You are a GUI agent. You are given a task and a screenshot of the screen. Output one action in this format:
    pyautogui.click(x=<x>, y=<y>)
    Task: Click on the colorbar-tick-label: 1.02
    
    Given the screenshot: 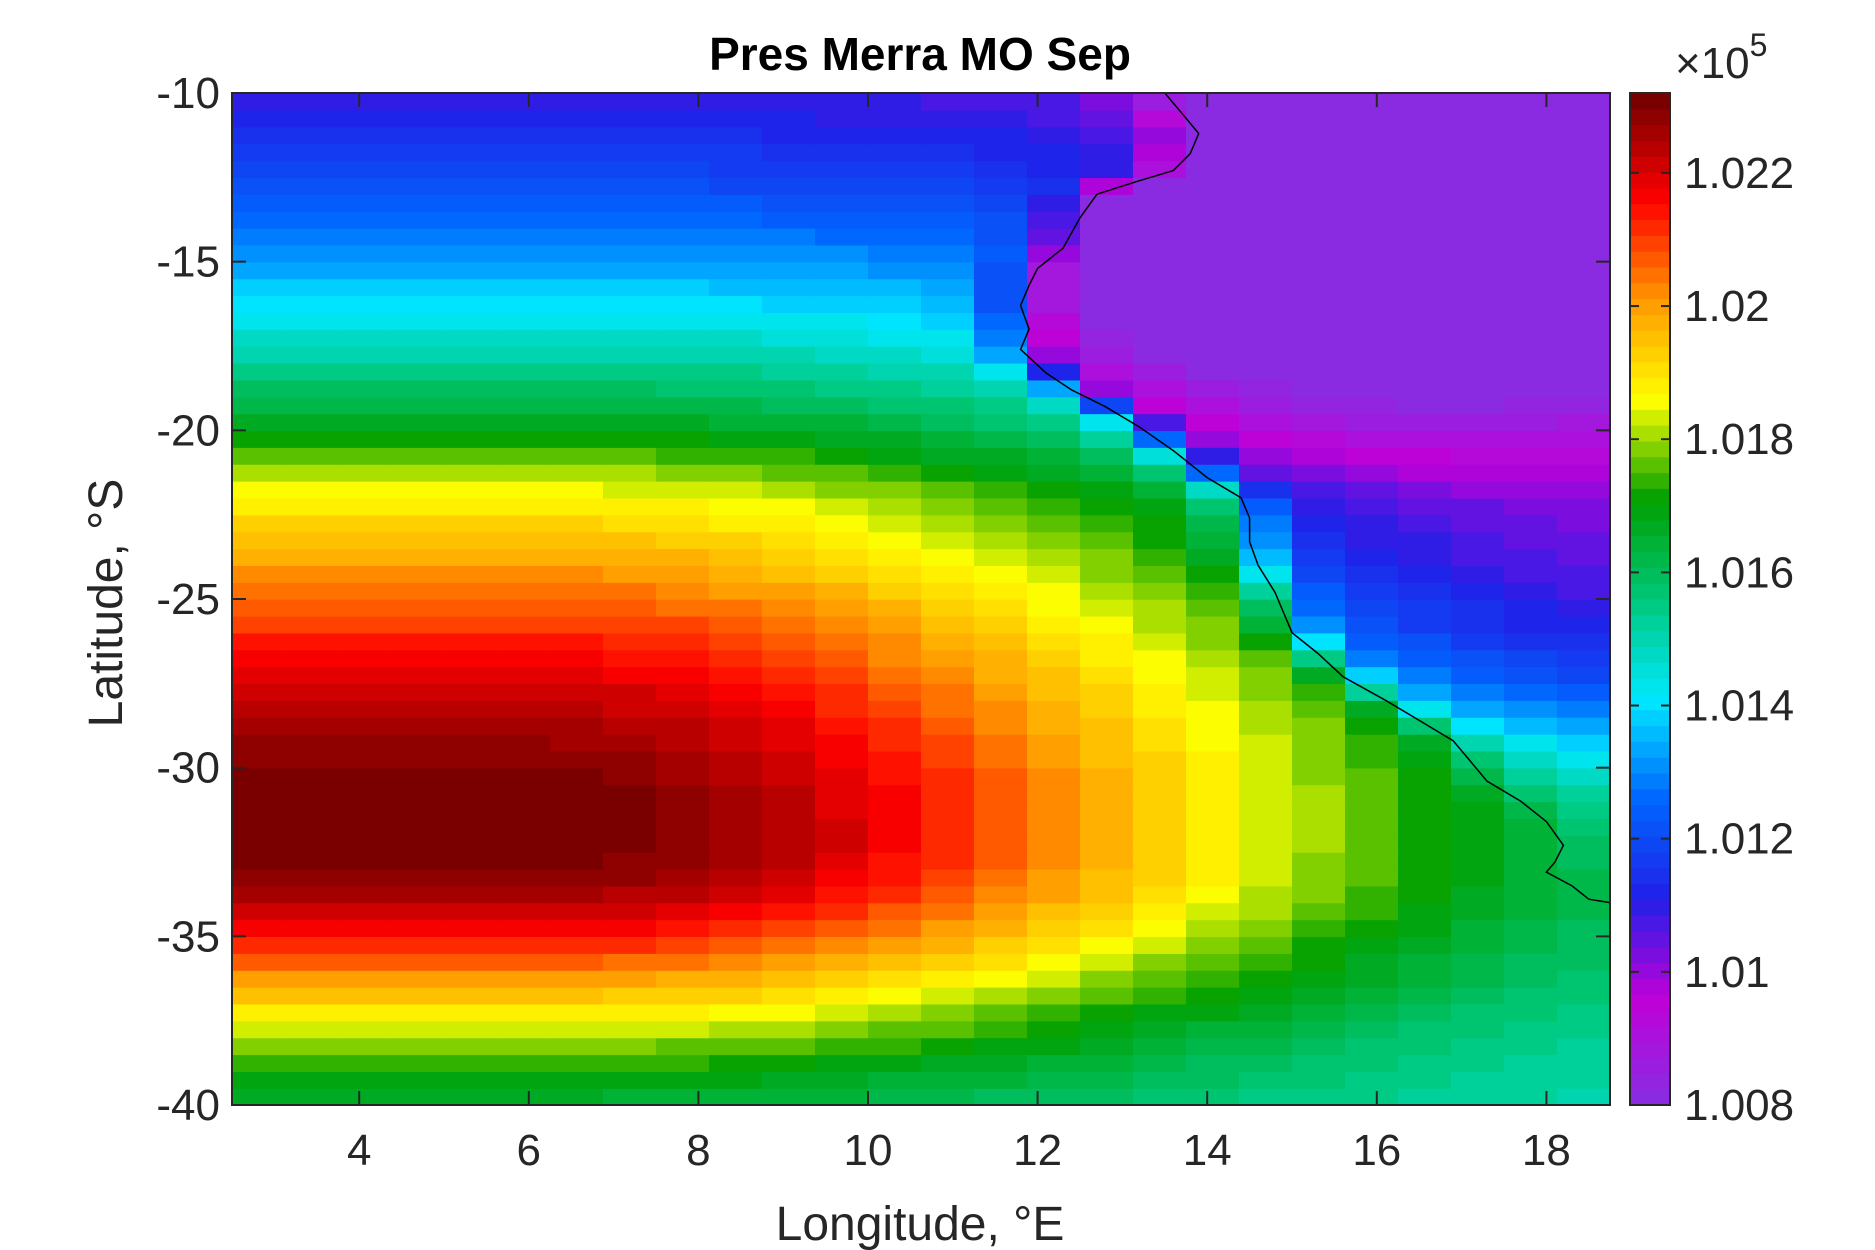 What is the action you would take?
    pyautogui.click(x=1727, y=306)
    